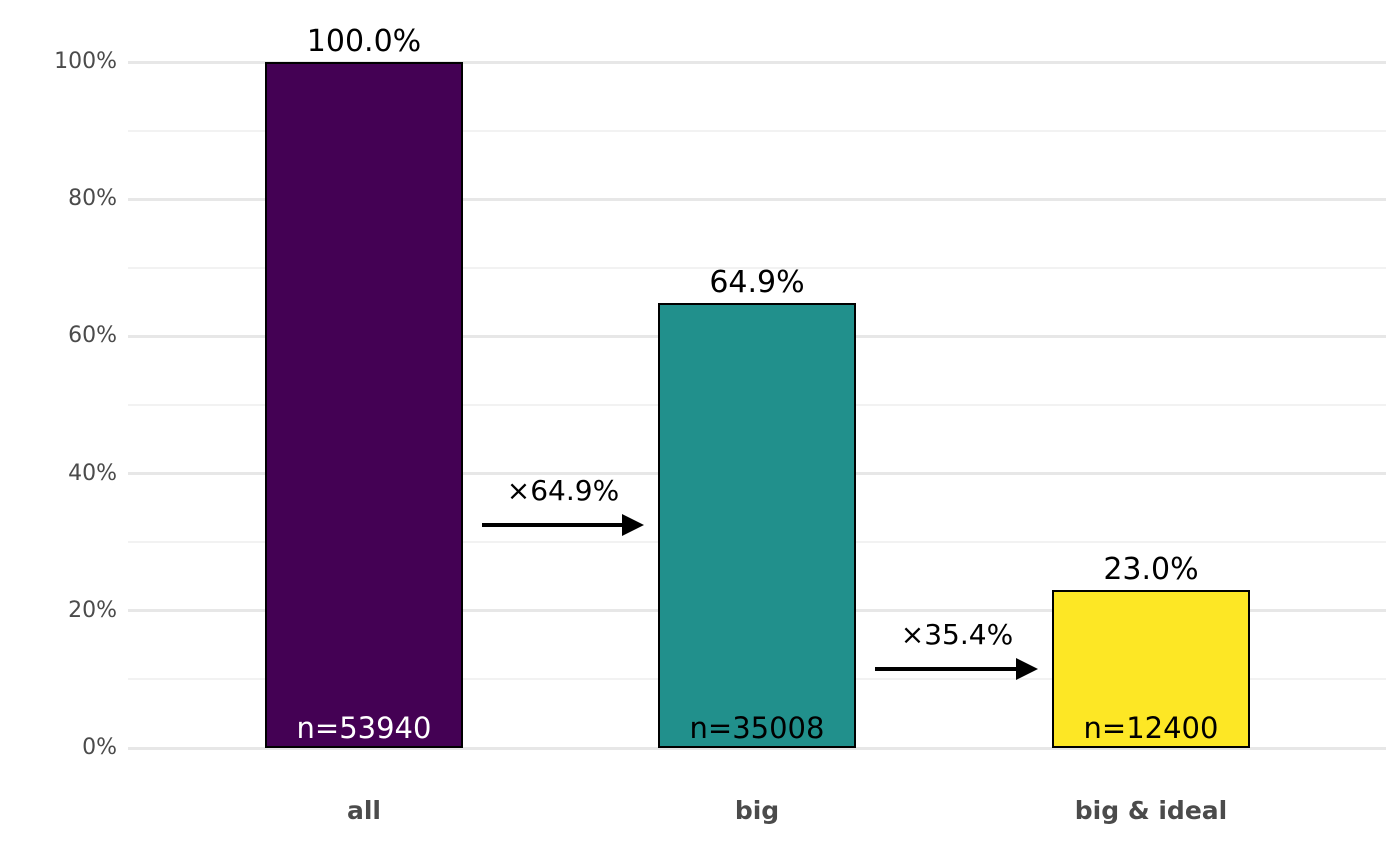 The image size is (1400, 866). What do you see at coordinates (757, 525) in the screenshot?
I see `funnel-bar-big` at bounding box center [757, 525].